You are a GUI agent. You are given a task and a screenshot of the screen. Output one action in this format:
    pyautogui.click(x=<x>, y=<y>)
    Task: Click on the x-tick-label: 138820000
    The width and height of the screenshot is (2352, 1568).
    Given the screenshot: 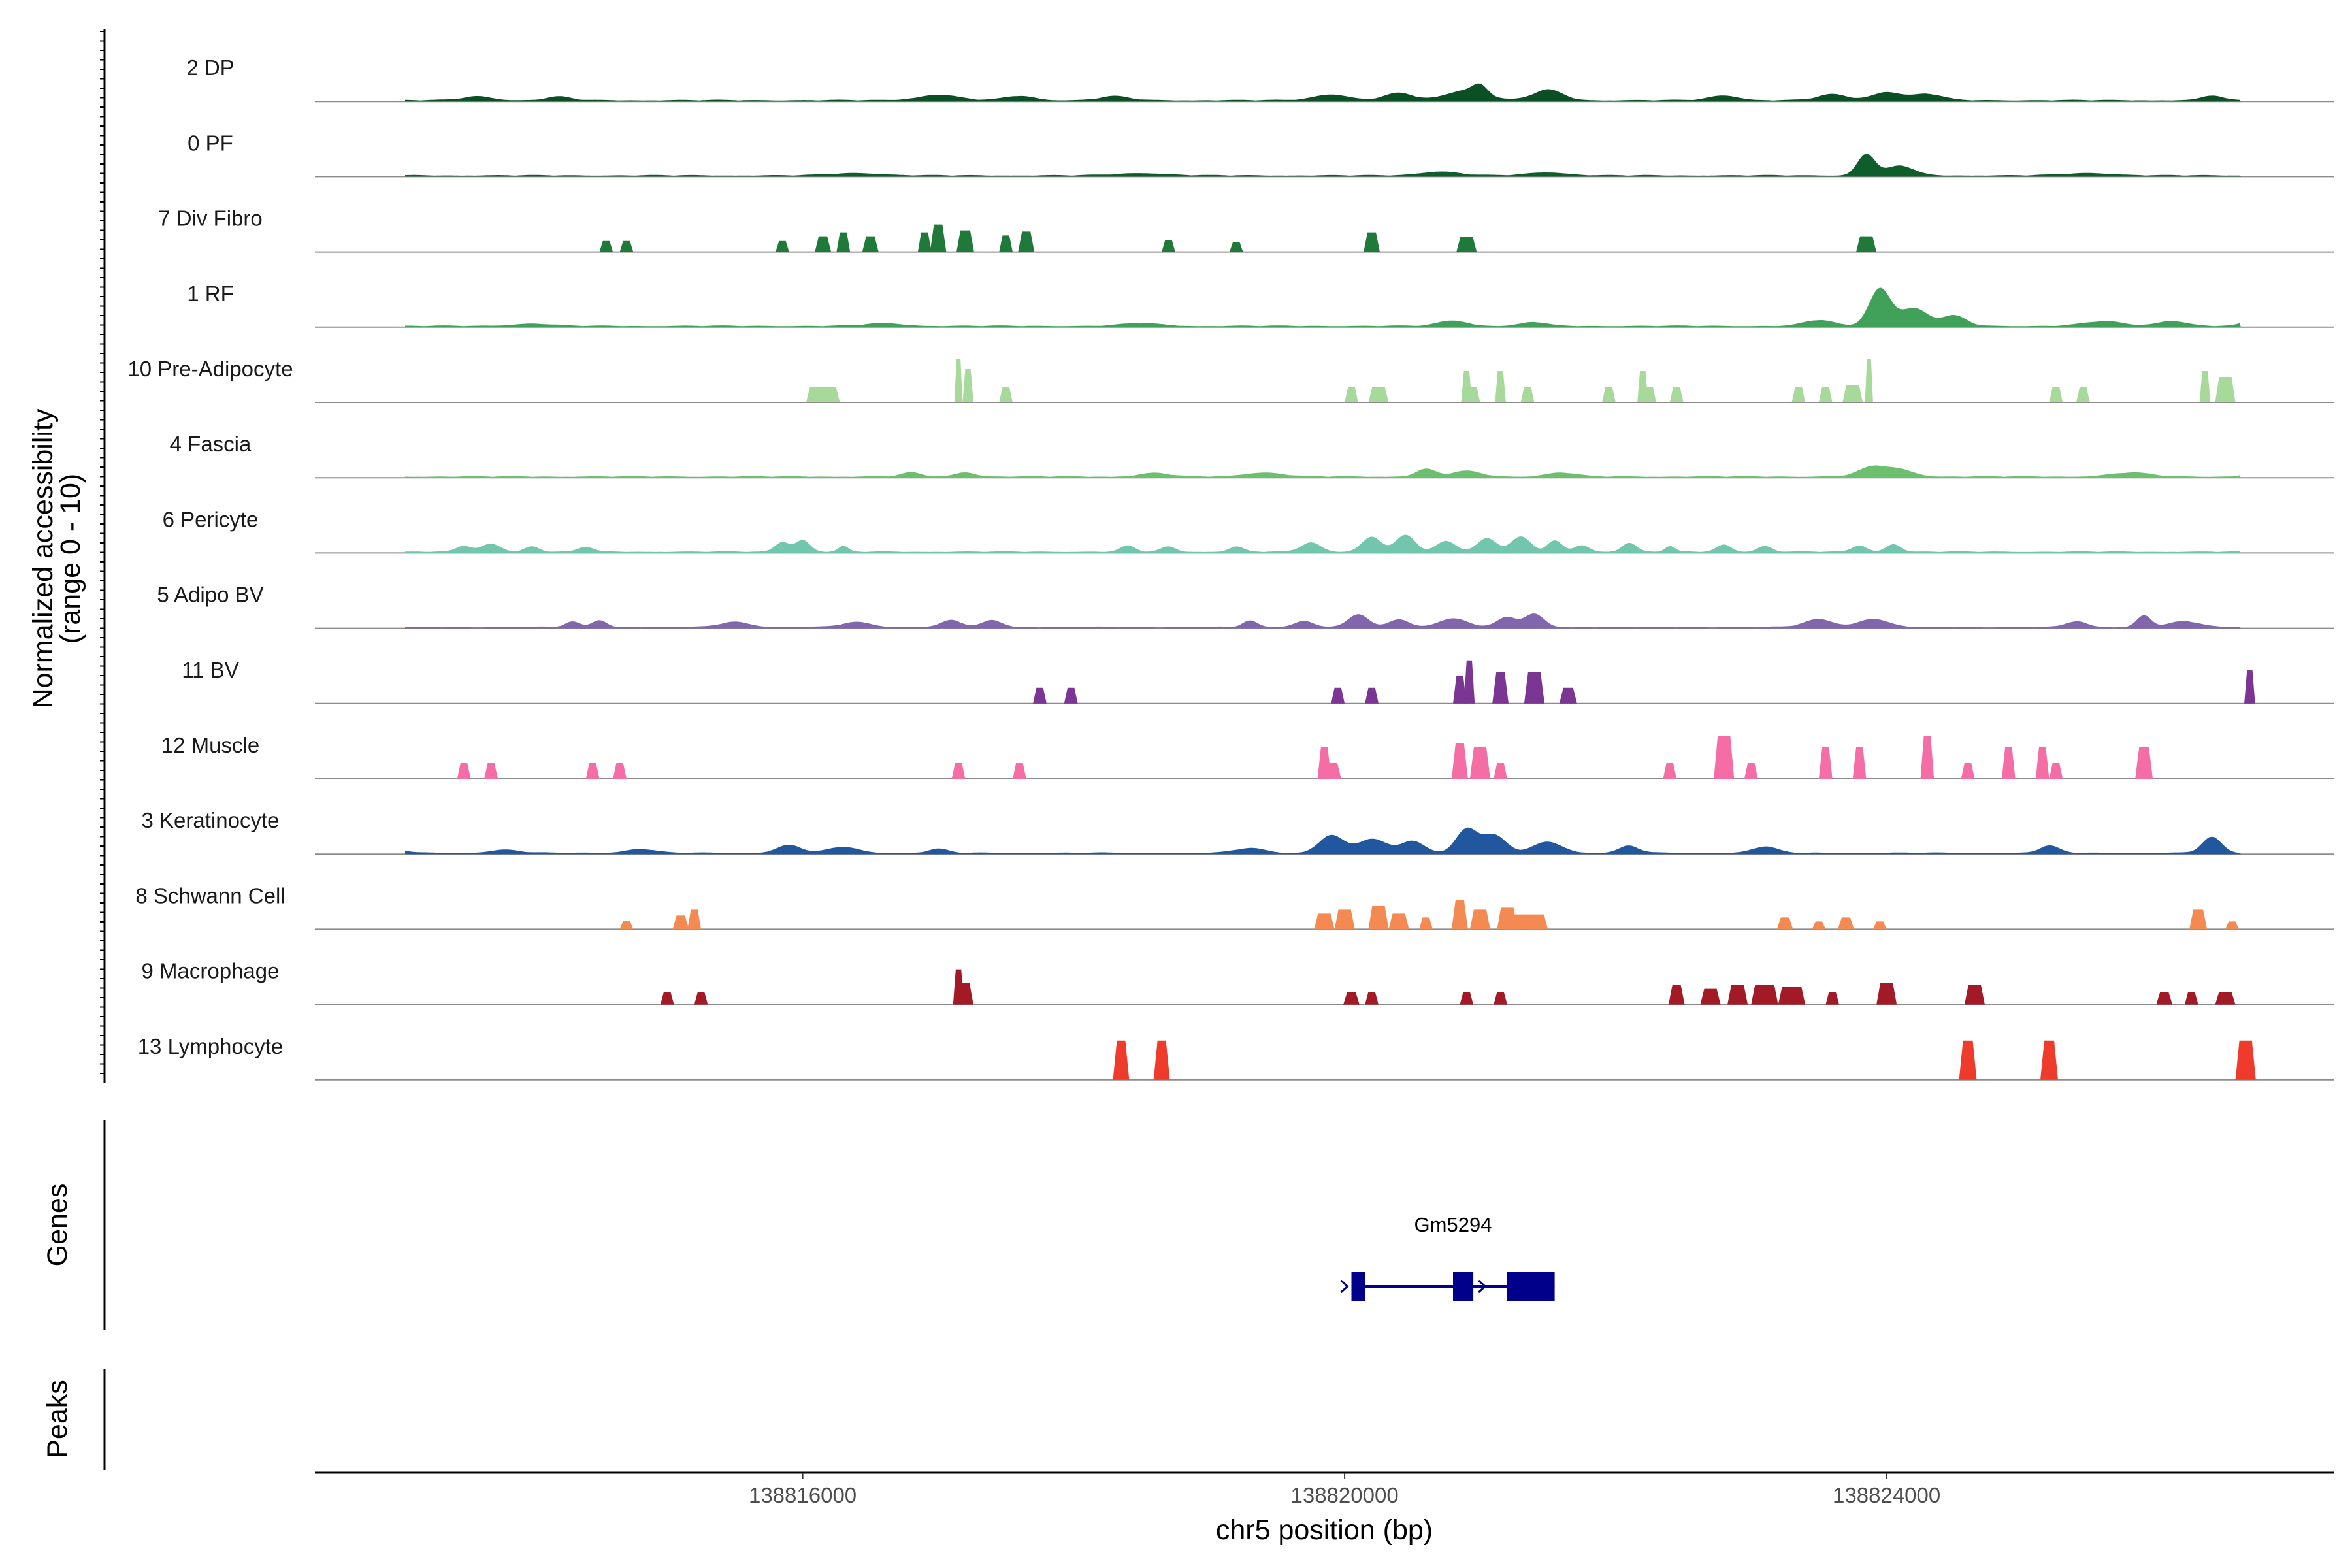 What is the action you would take?
    pyautogui.click(x=1345, y=1495)
    